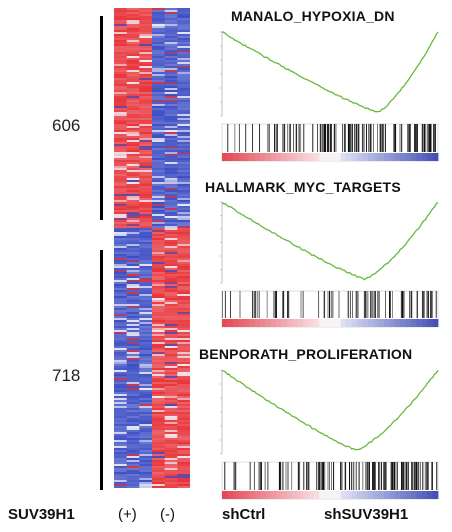  Describe the element at coordinates (330, 241) in the screenshot. I see `enrichment-curve` at that location.